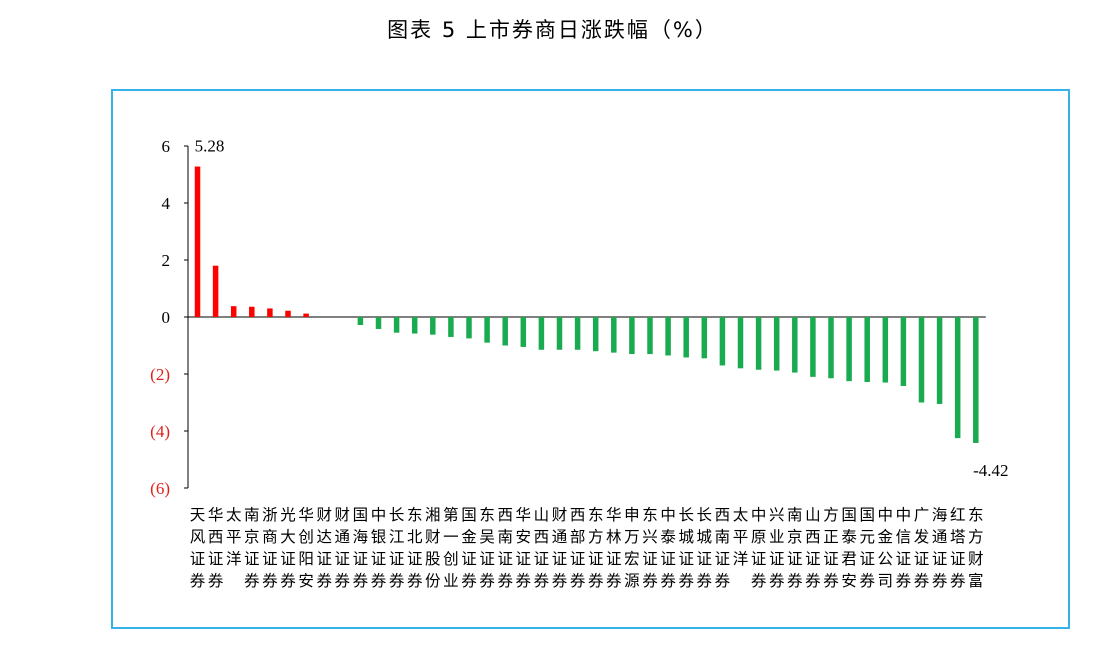 Image resolution: width=1105 pixels, height=655 pixels. I want to click on category-label: 东北证券, so click(415, 548).